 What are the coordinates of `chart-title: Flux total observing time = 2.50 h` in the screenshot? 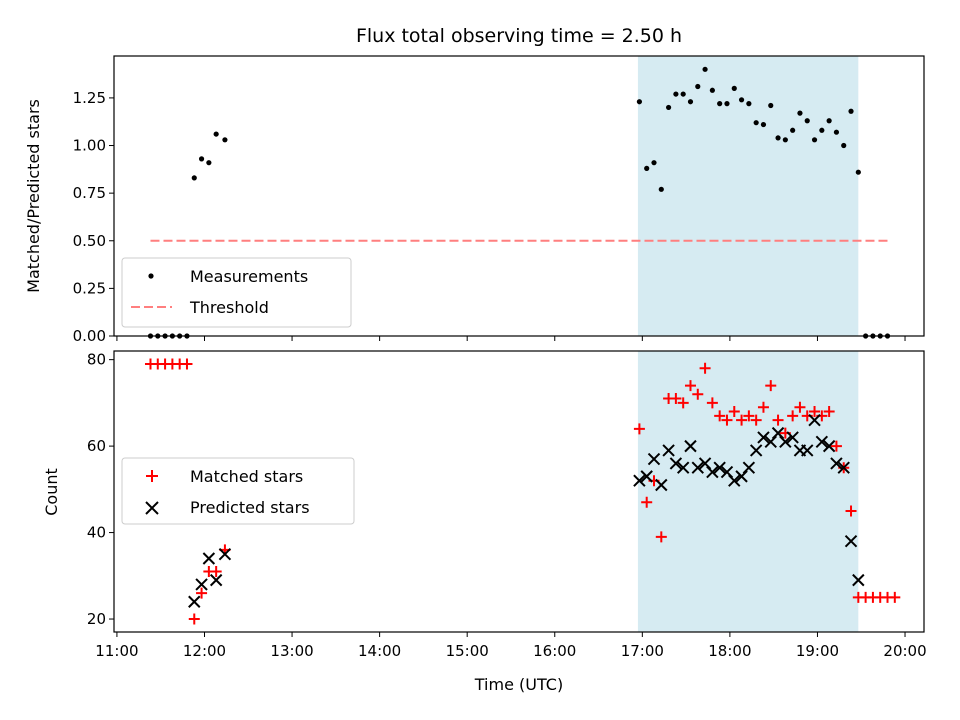 It's located at (519, 36).